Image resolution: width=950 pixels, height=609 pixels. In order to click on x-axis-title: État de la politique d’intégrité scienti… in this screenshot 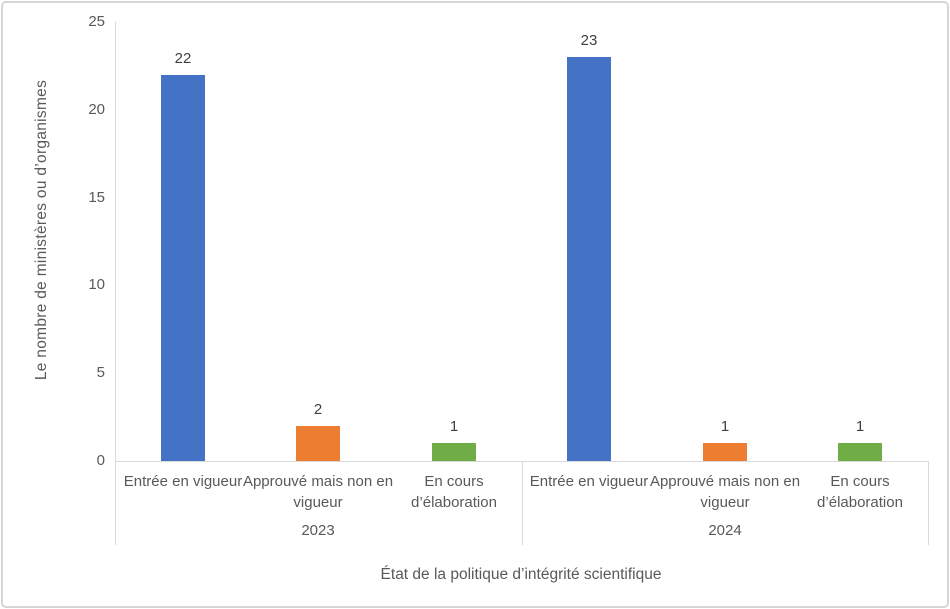, I will do `click(521, 574)`.